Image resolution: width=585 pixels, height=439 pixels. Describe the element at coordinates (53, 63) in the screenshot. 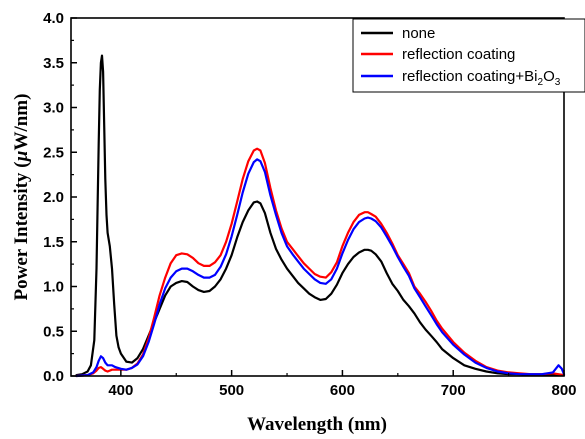

I see `y-tick-label: 3.5` at that location.